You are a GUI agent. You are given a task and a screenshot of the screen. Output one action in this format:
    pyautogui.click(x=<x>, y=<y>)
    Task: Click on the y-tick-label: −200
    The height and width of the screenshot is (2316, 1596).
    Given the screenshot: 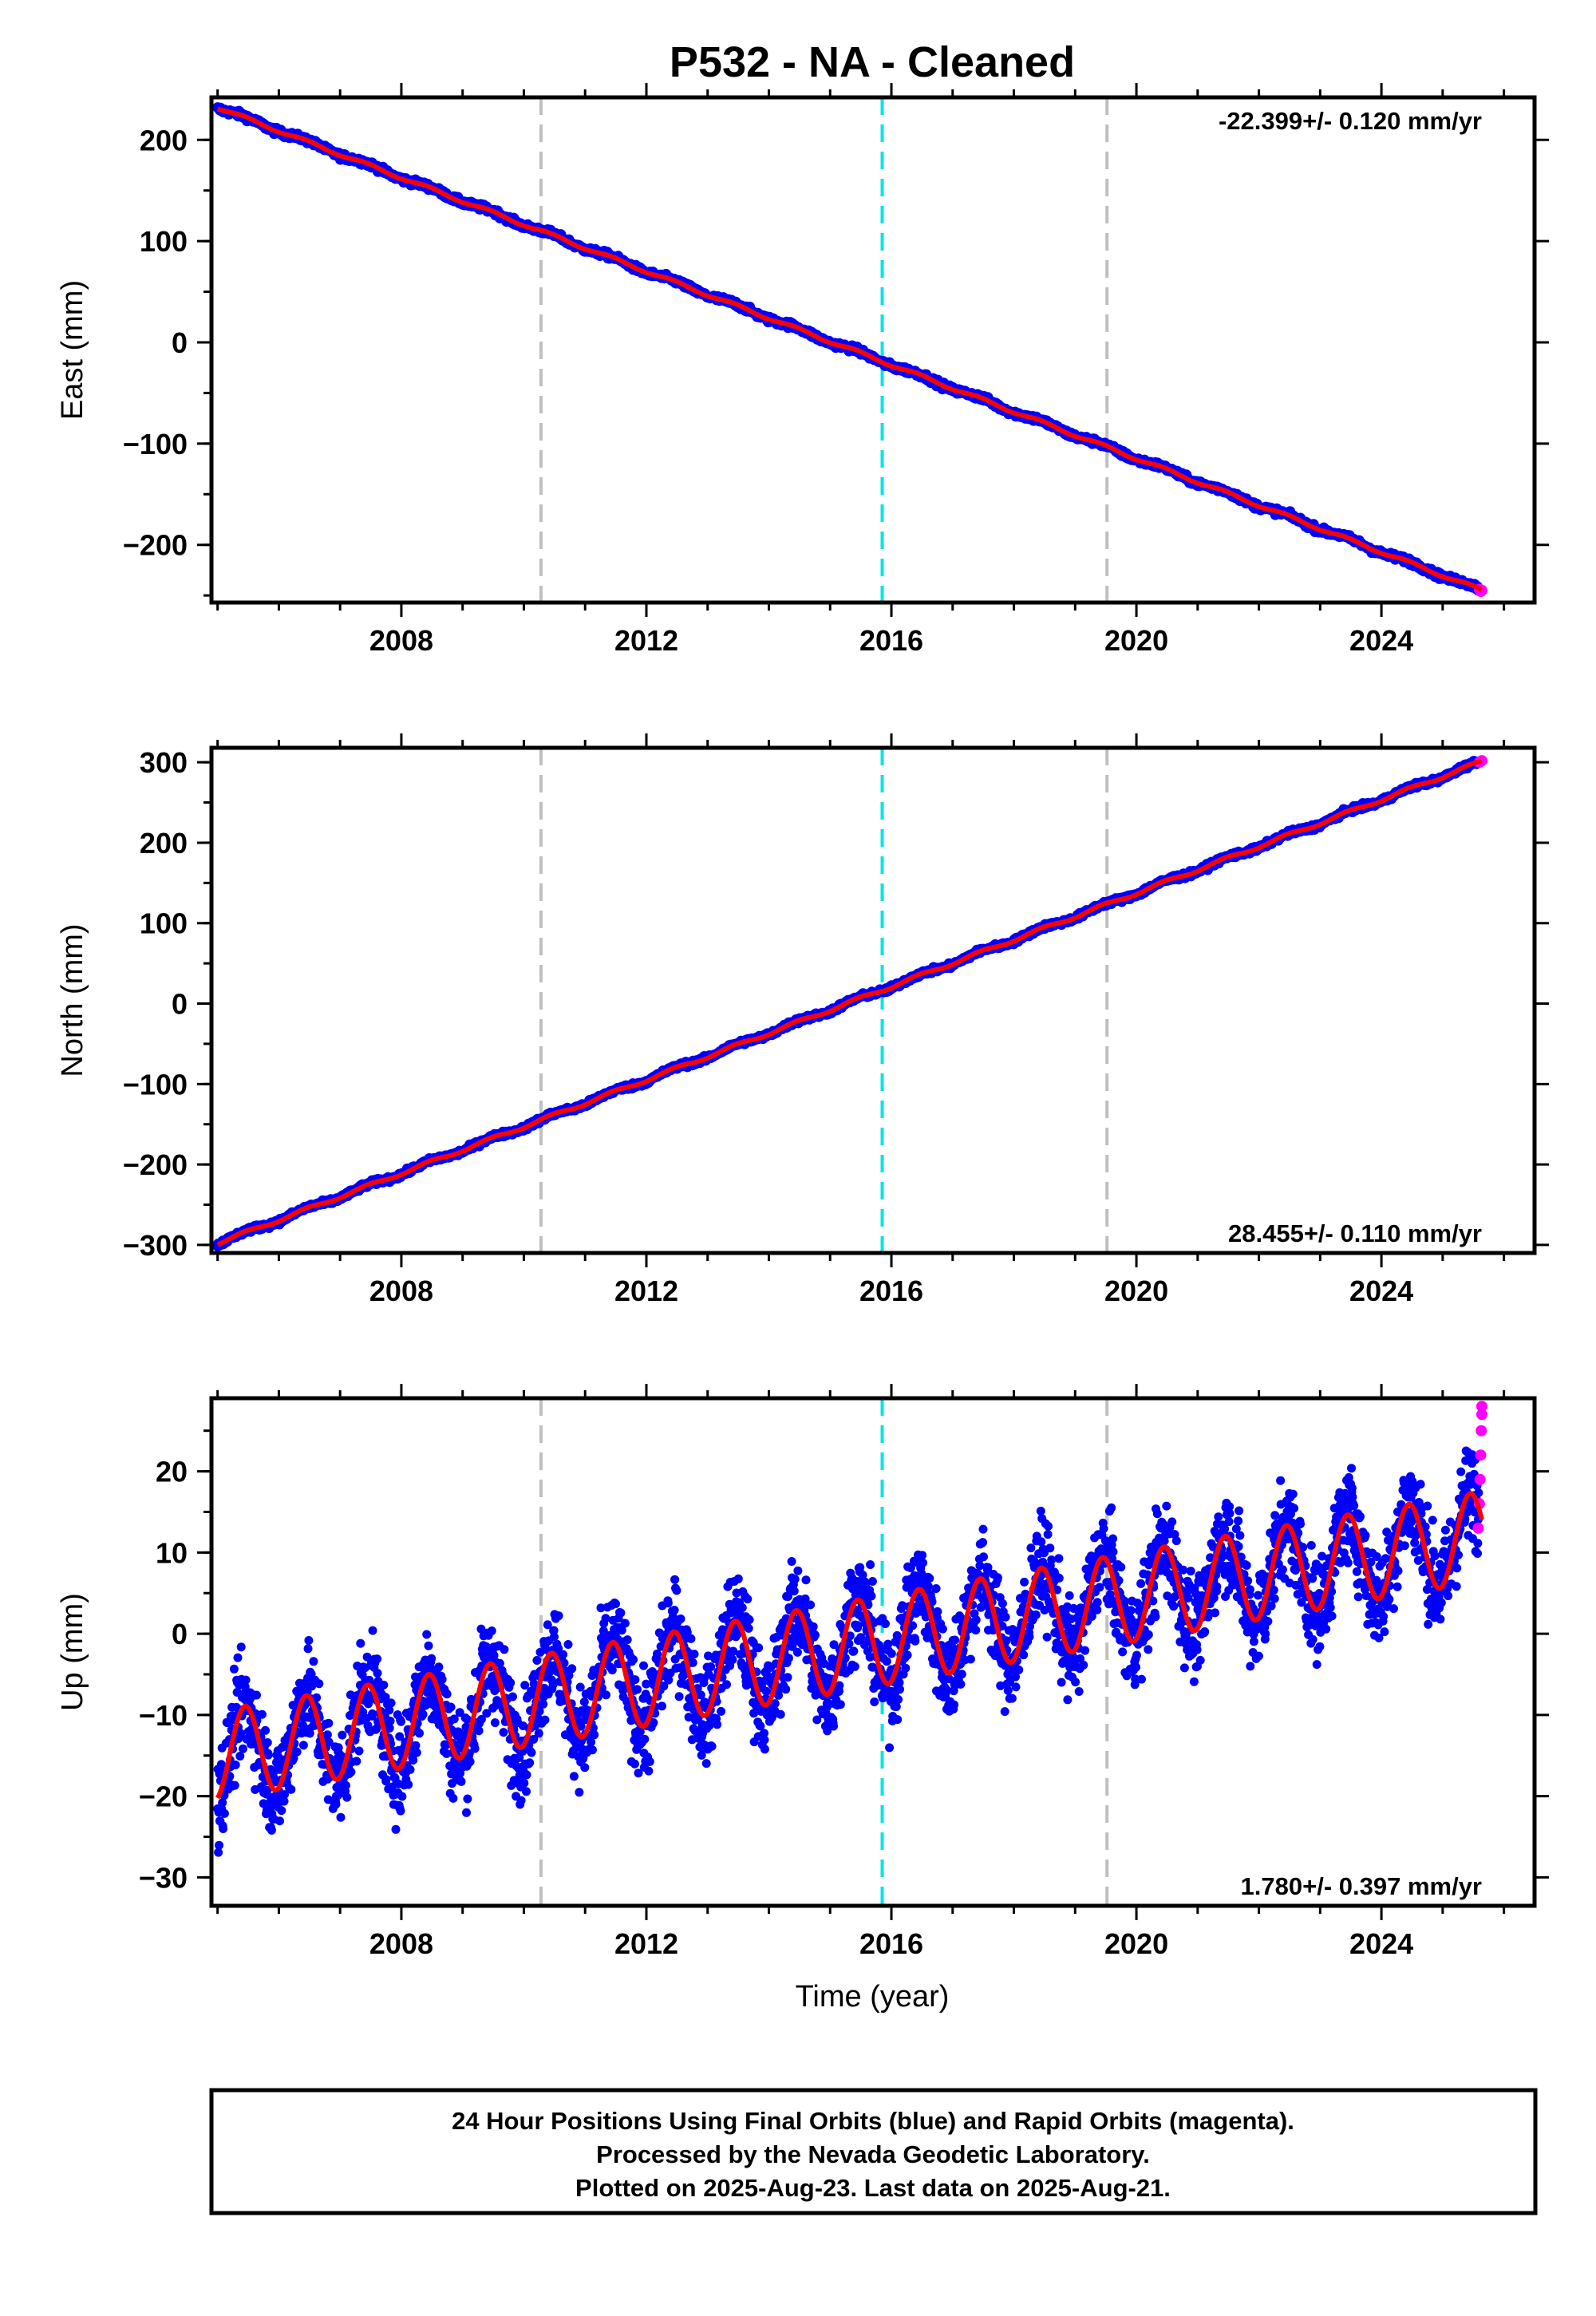 What is the action you would take?
    pyautogui.click(x=155, y=1164)
    